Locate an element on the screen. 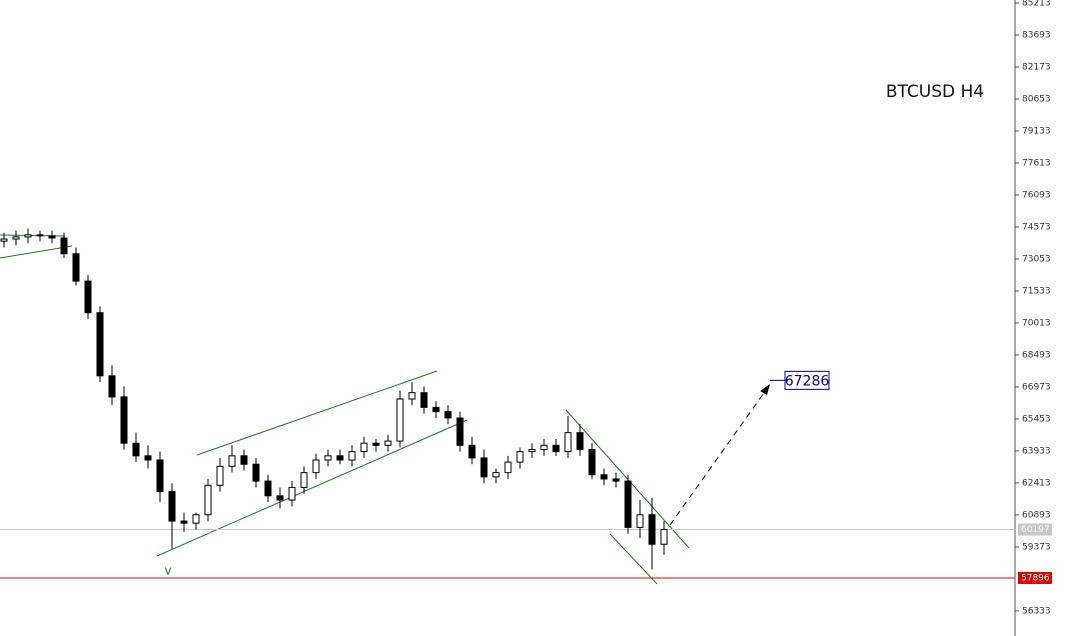 This screenshot has width=1065, height=636. support-box is located at coordinates (1035, 577).